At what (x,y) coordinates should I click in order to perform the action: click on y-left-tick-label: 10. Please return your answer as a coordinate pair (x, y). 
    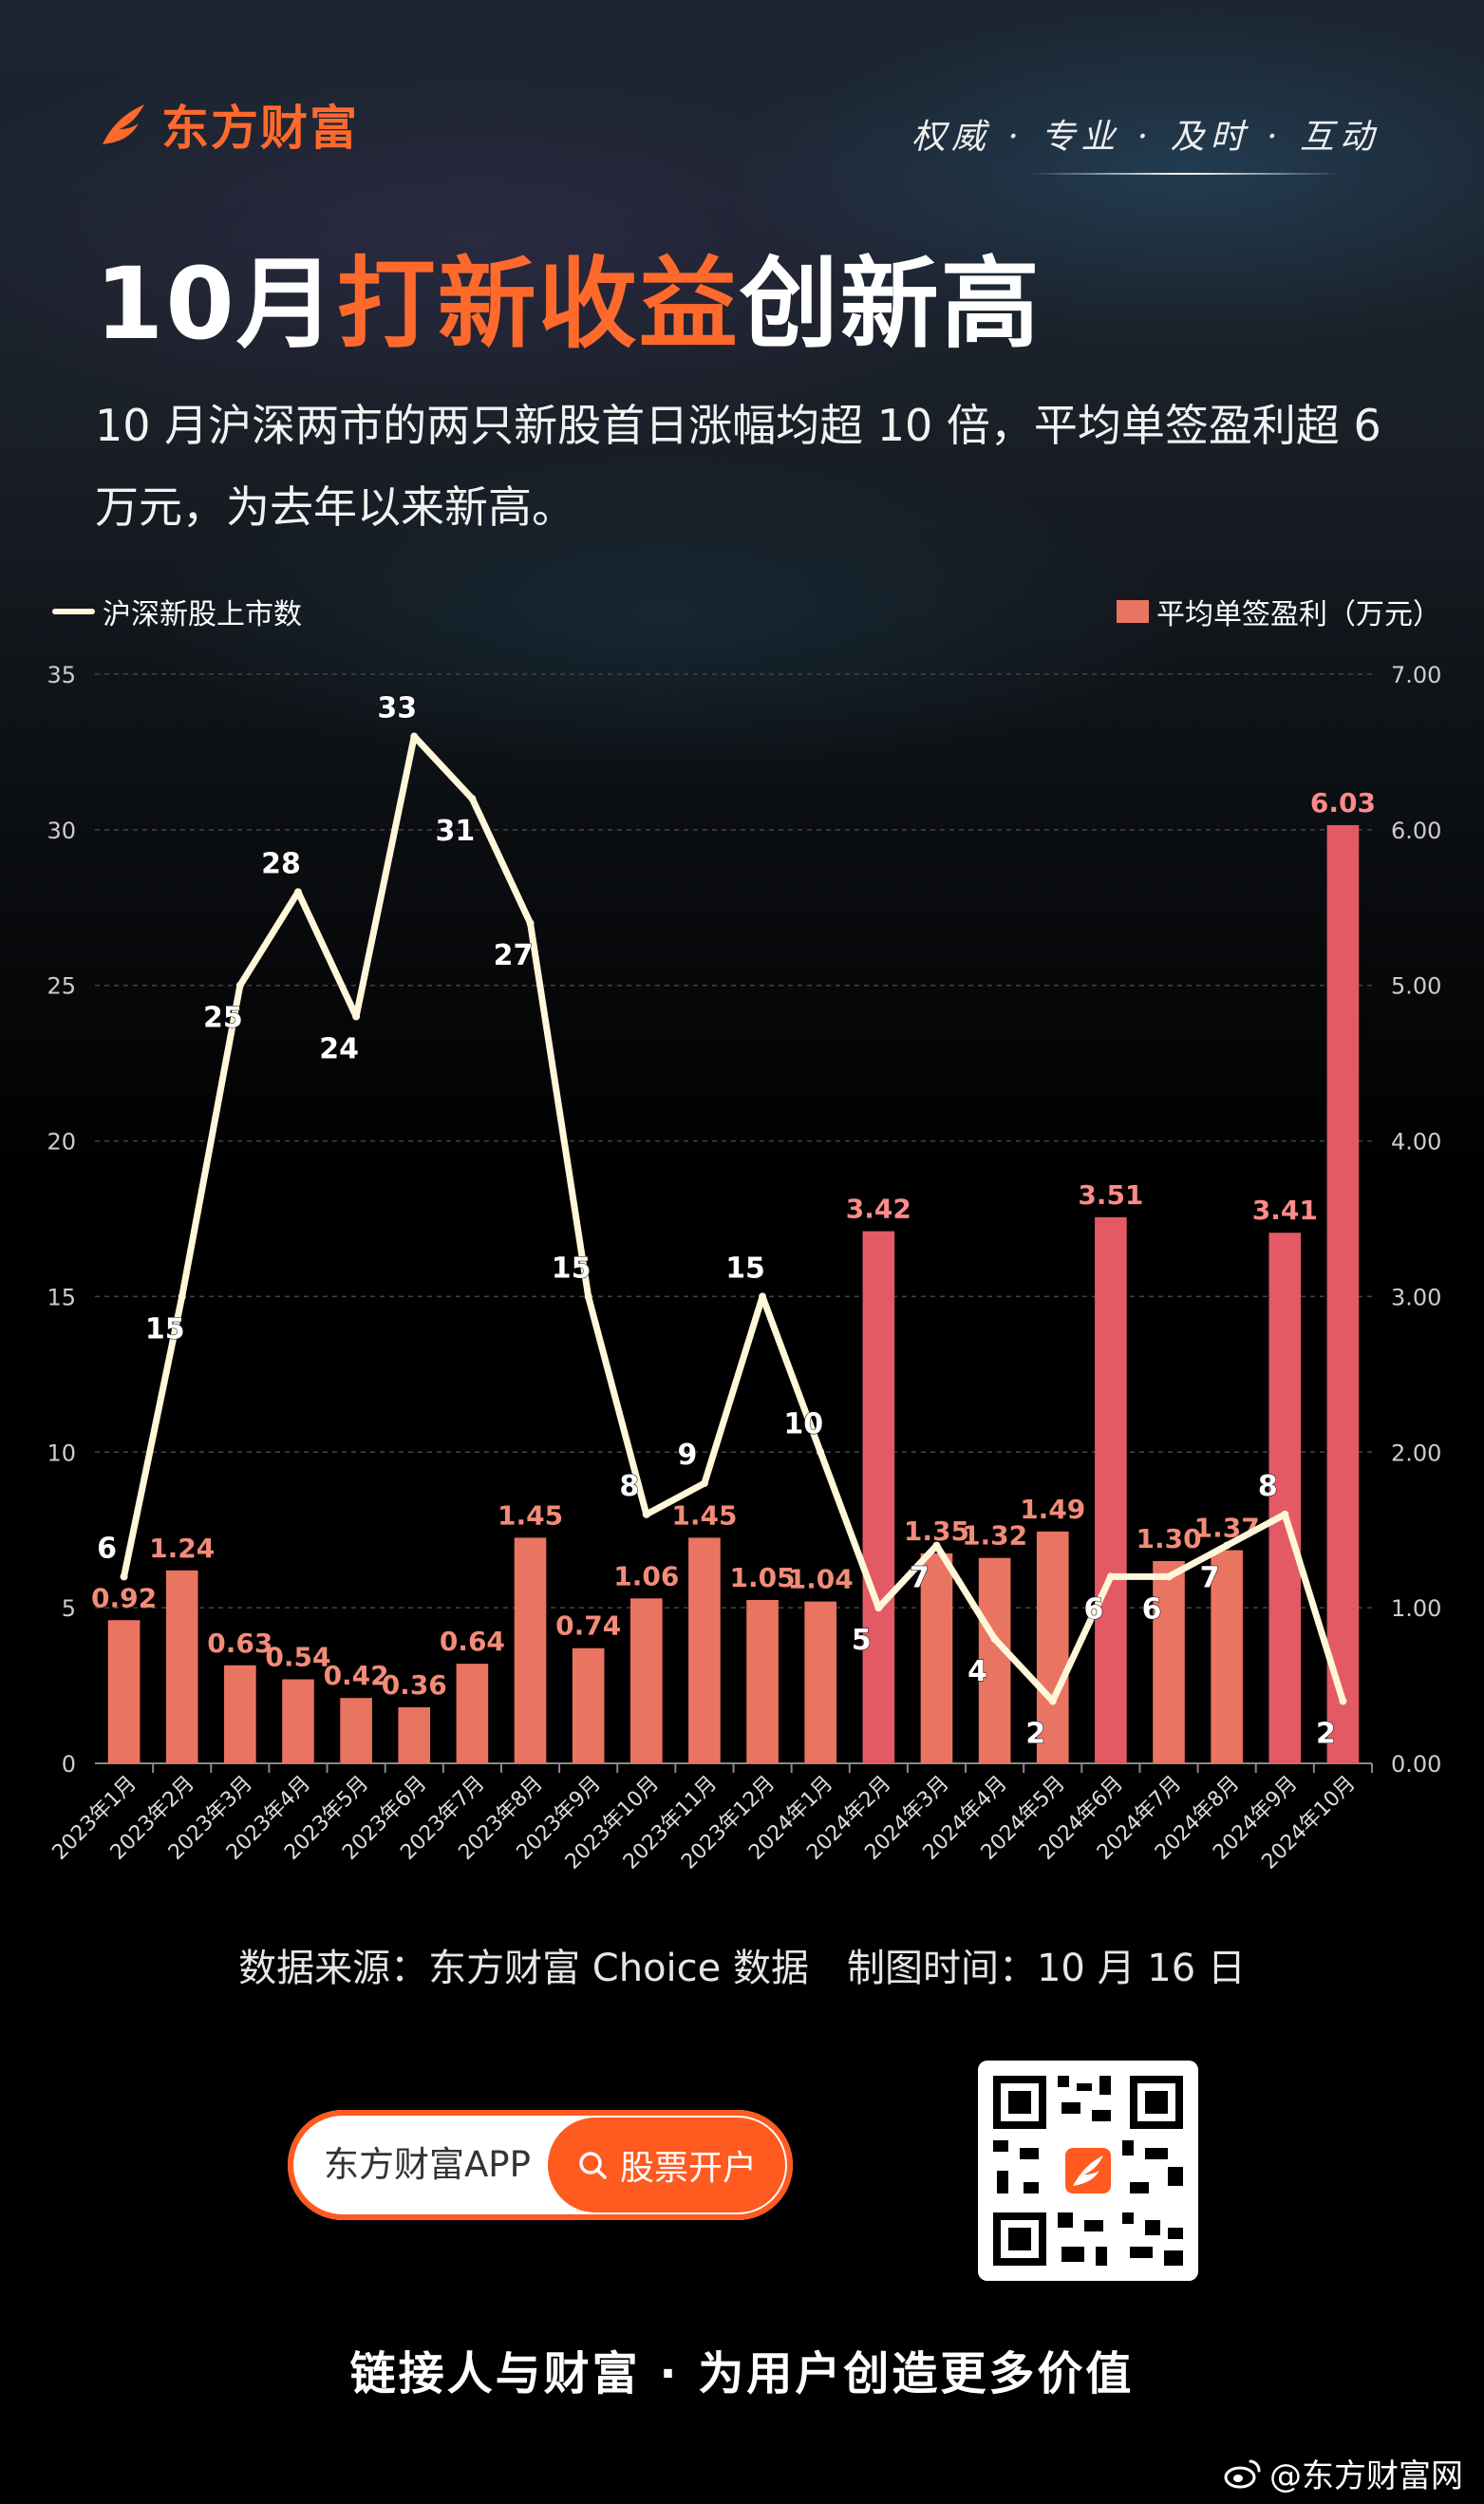
    Looking at the image, I should click on (62, 1453).